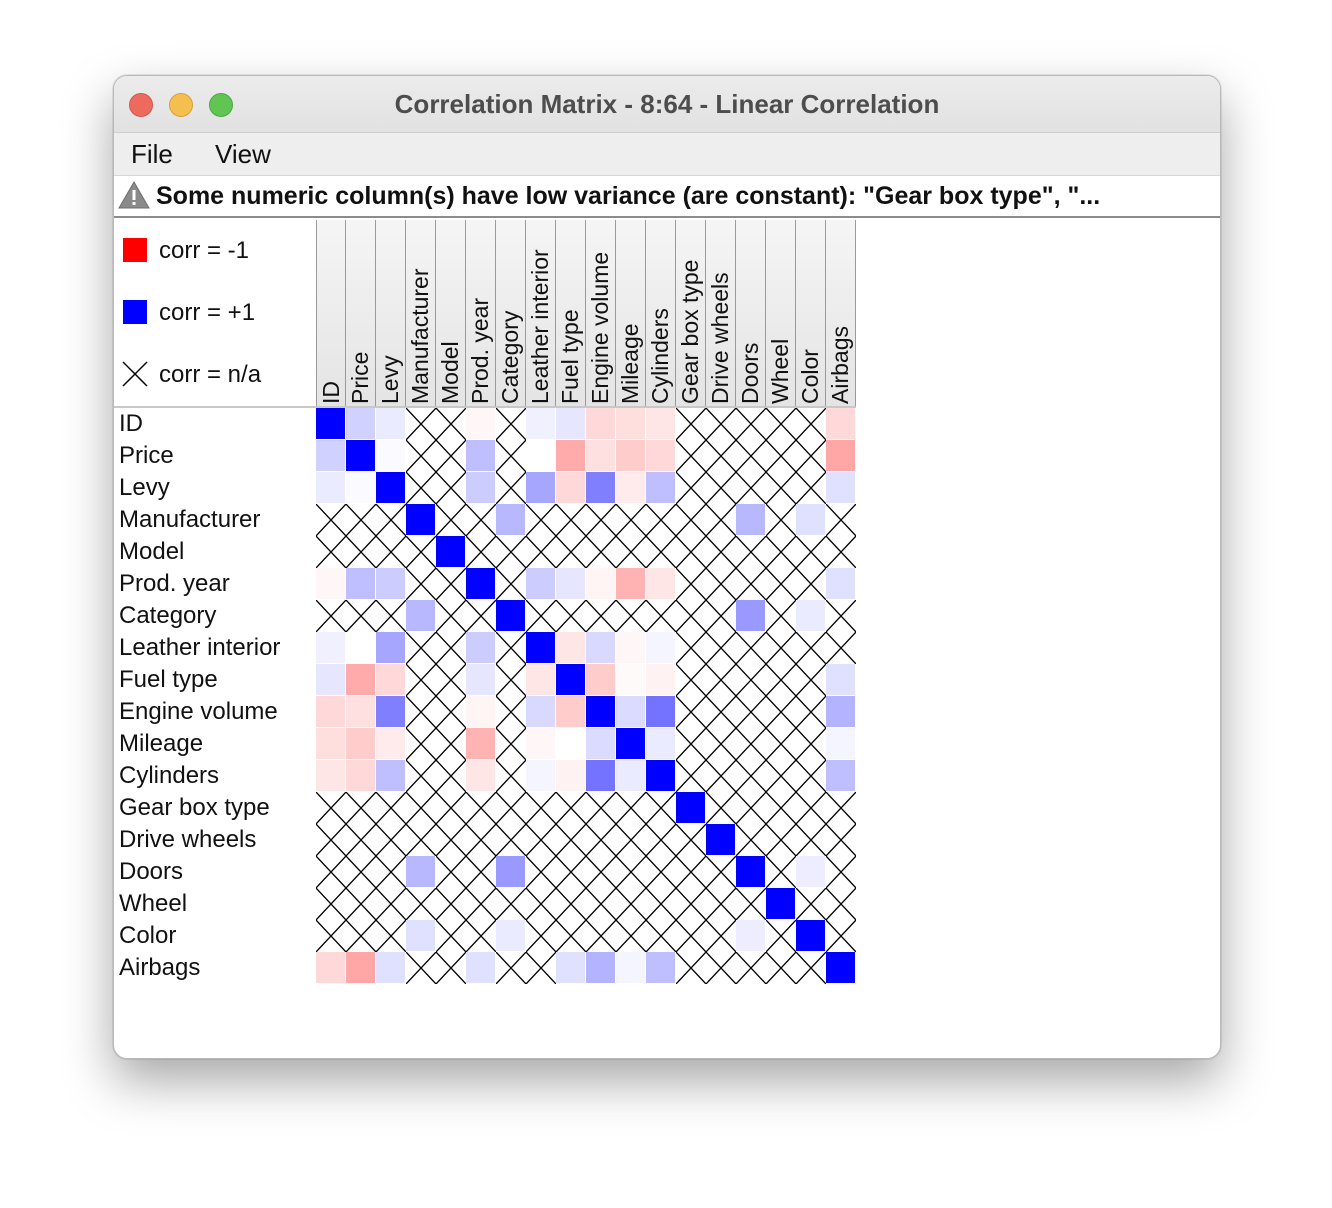  Describe the element at coordinates (811, 744) in the screenshot. I see `matrix-cell-mileage-color` at that location.